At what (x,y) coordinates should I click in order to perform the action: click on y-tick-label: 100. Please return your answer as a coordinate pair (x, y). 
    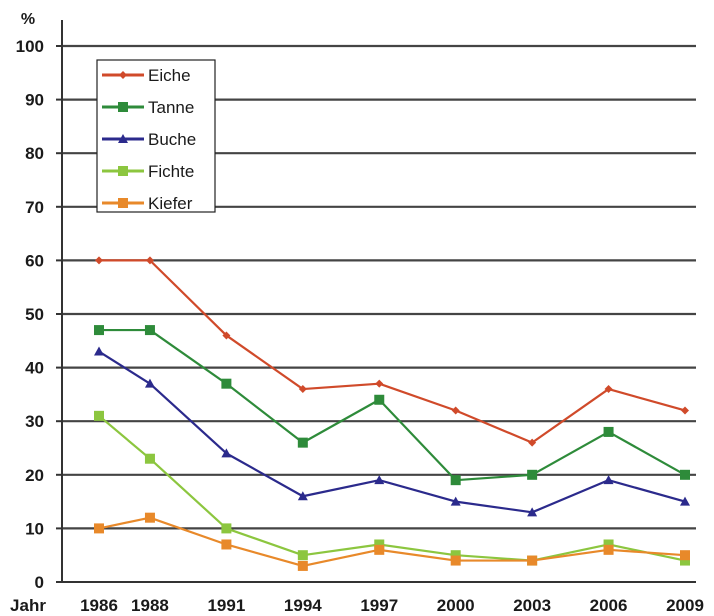
    Looking at the image, I should click on (30, 46).